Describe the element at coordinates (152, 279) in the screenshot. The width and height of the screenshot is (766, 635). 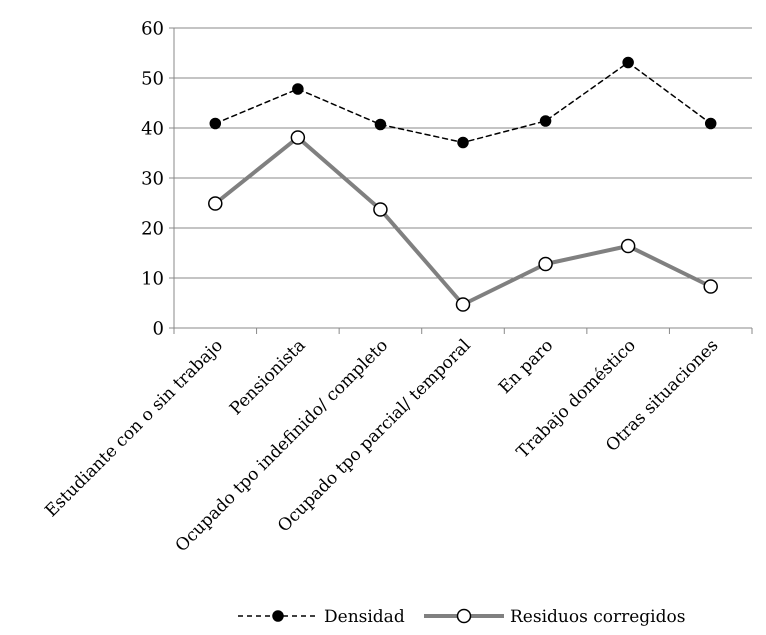
I see `y-tick-label: 10` at that location.